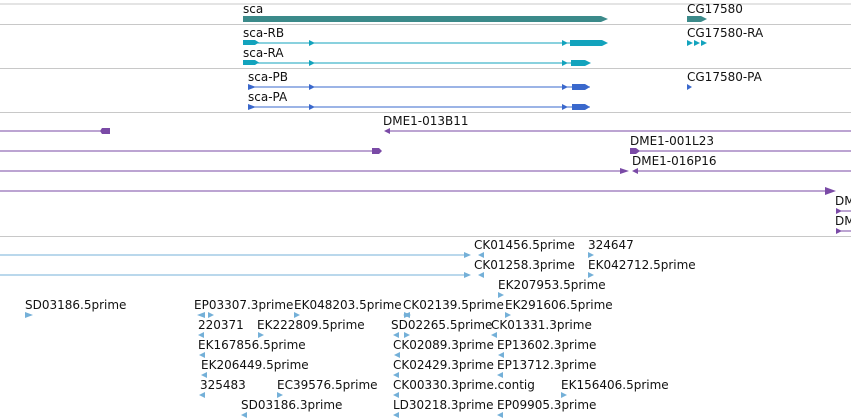 This screenshot has width=851, height=420. What do you see at coordinates (541, 325) in the screenshot?
I see `est-label-ck01331-3prime: CK01331.3prime` at bounding box center [541, 325].